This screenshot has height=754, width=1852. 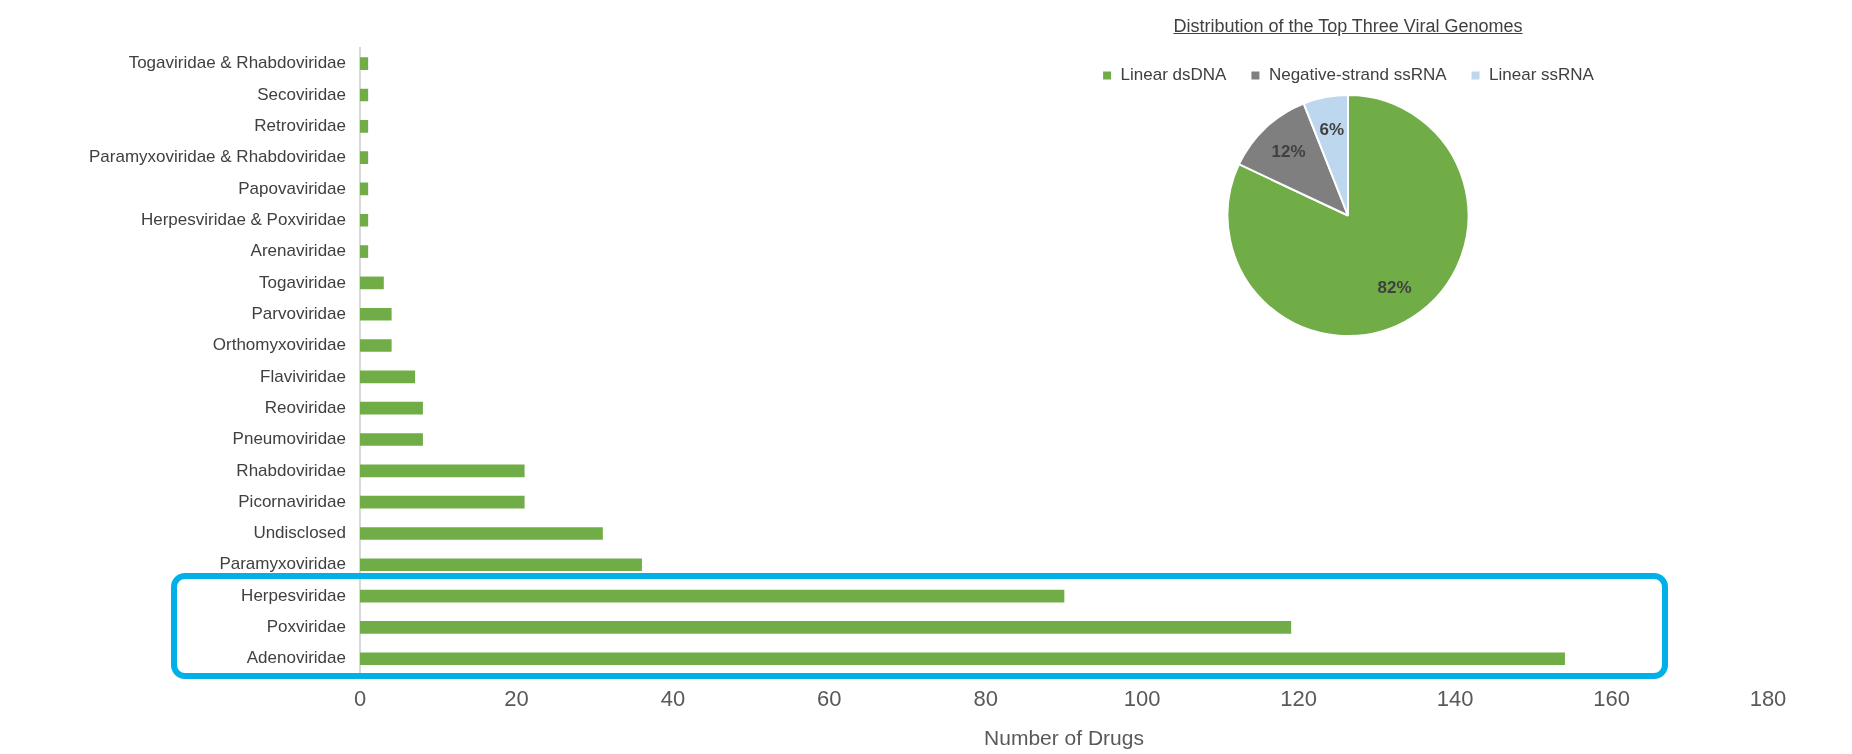 I want to click on x-tick-label: 160, so click(x=1611, y=698).